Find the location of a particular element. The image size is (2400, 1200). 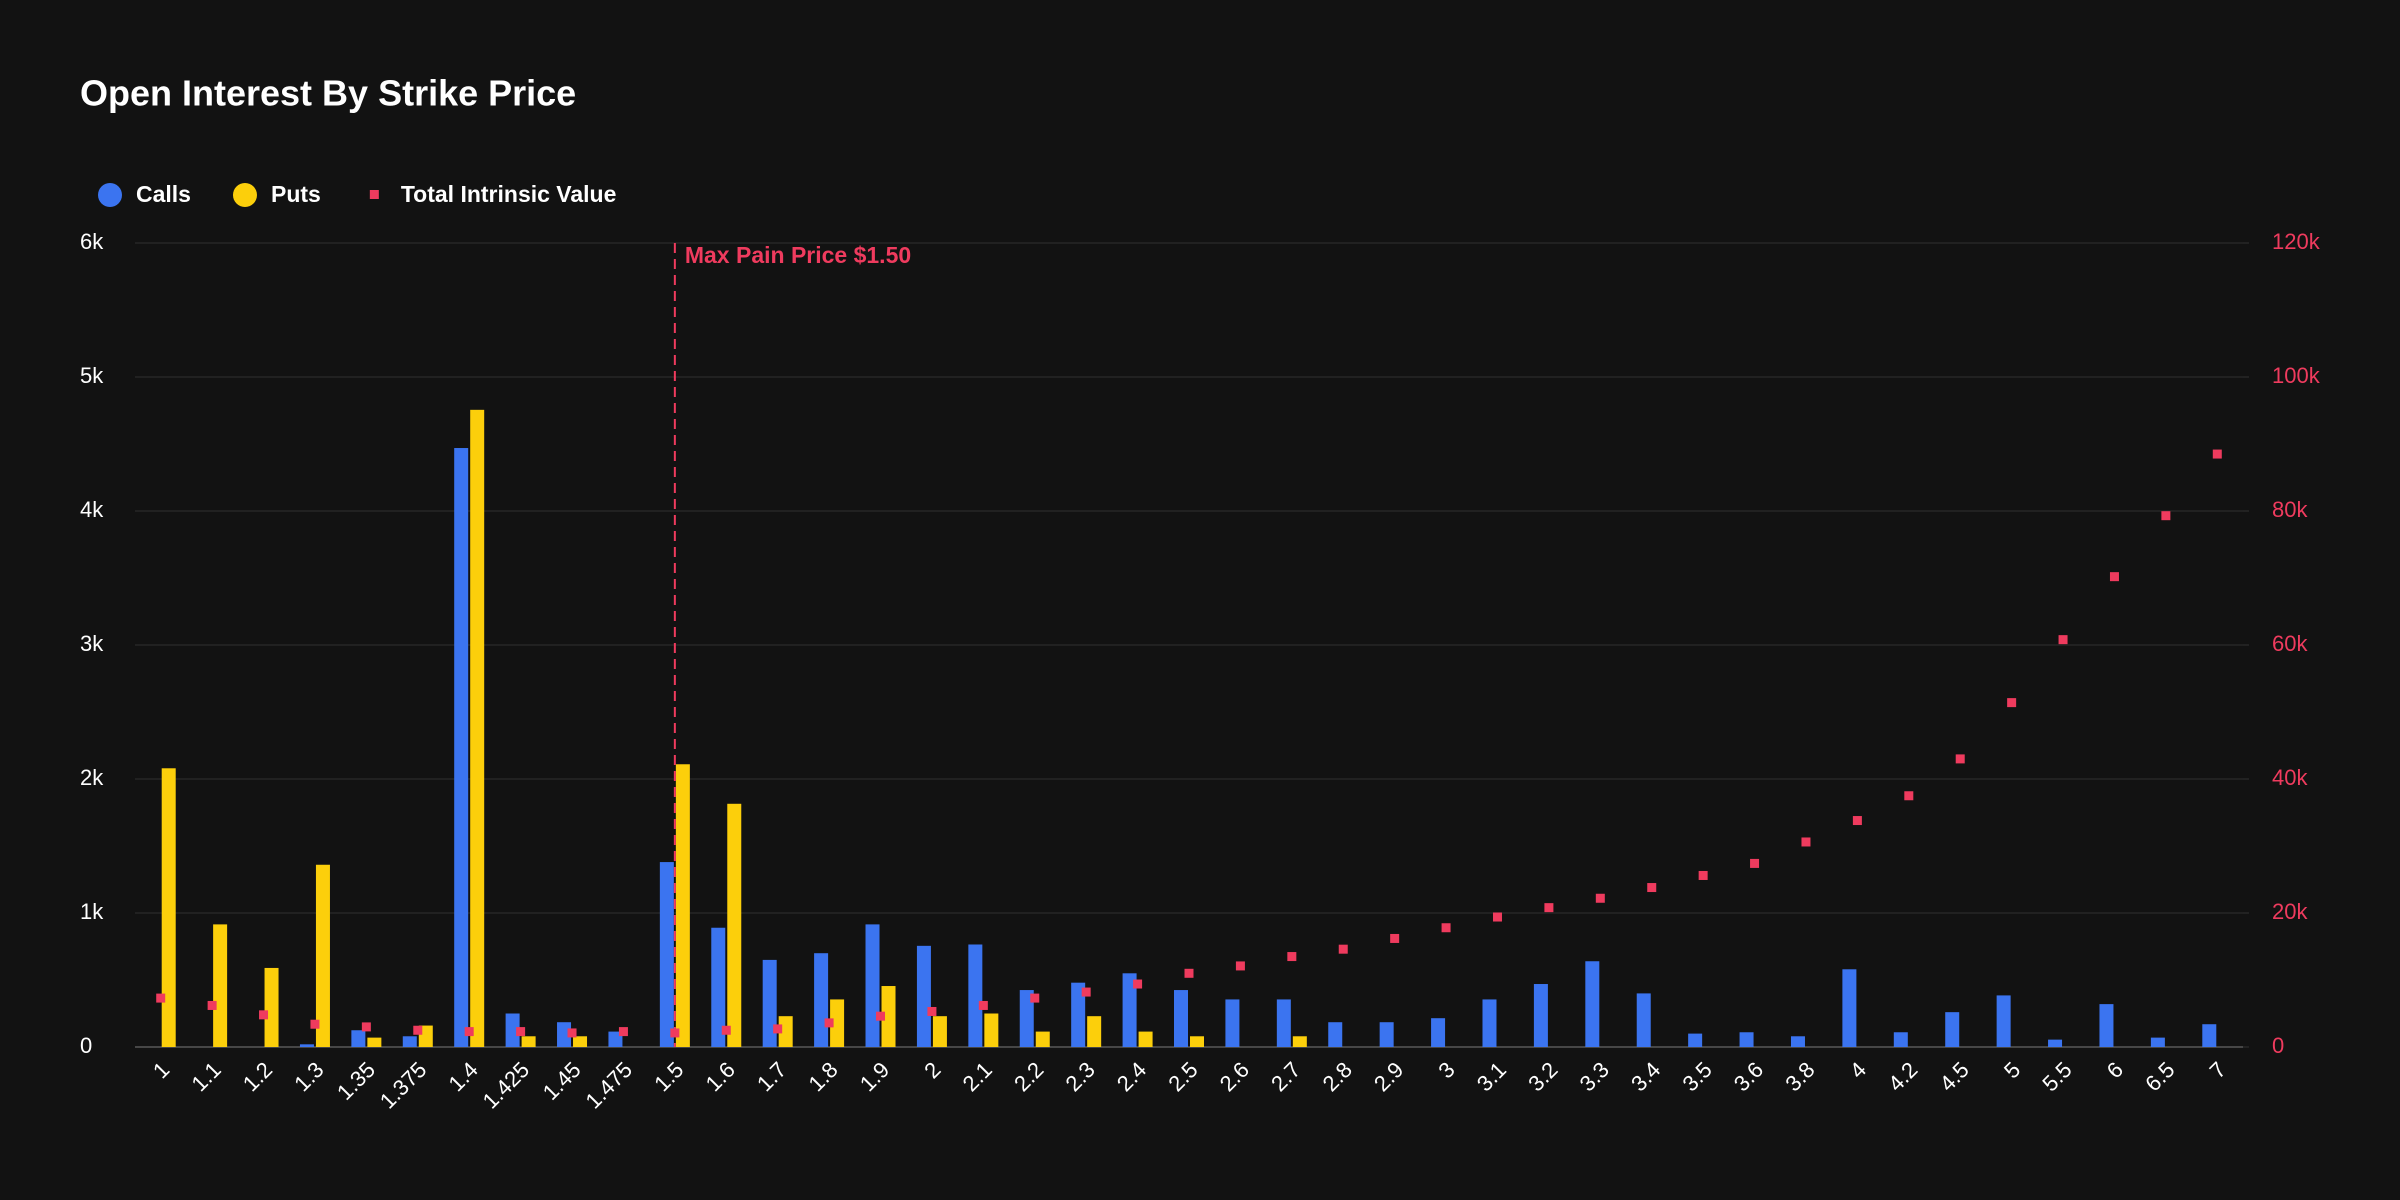

y-tick-label: 6k is located at coordinates (92, 241).